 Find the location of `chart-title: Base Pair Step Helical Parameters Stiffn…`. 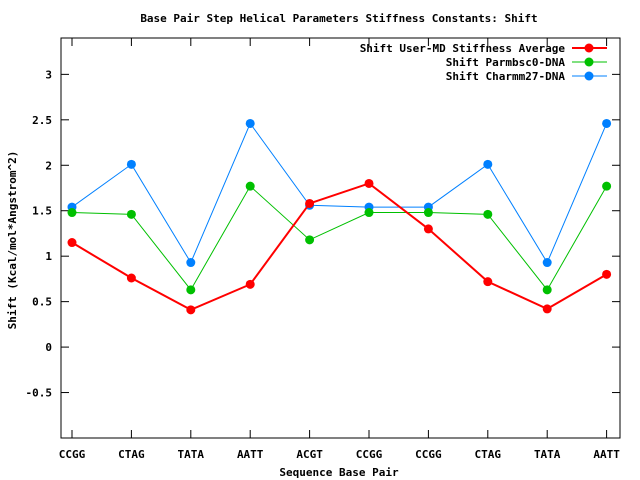

chart-title: Base Pair Step Helical Parameters Stiffn… is located at coordinates (338, 18).